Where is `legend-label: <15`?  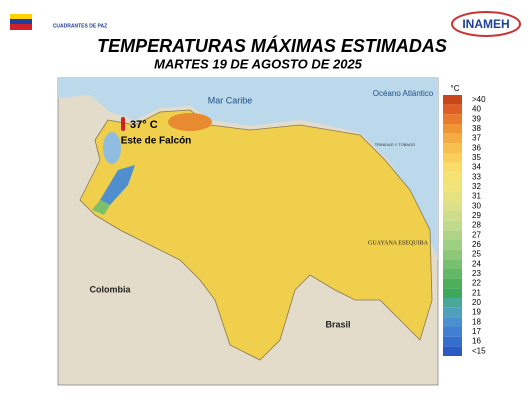
legend-label: <15 is located at coordinates (479, 350).